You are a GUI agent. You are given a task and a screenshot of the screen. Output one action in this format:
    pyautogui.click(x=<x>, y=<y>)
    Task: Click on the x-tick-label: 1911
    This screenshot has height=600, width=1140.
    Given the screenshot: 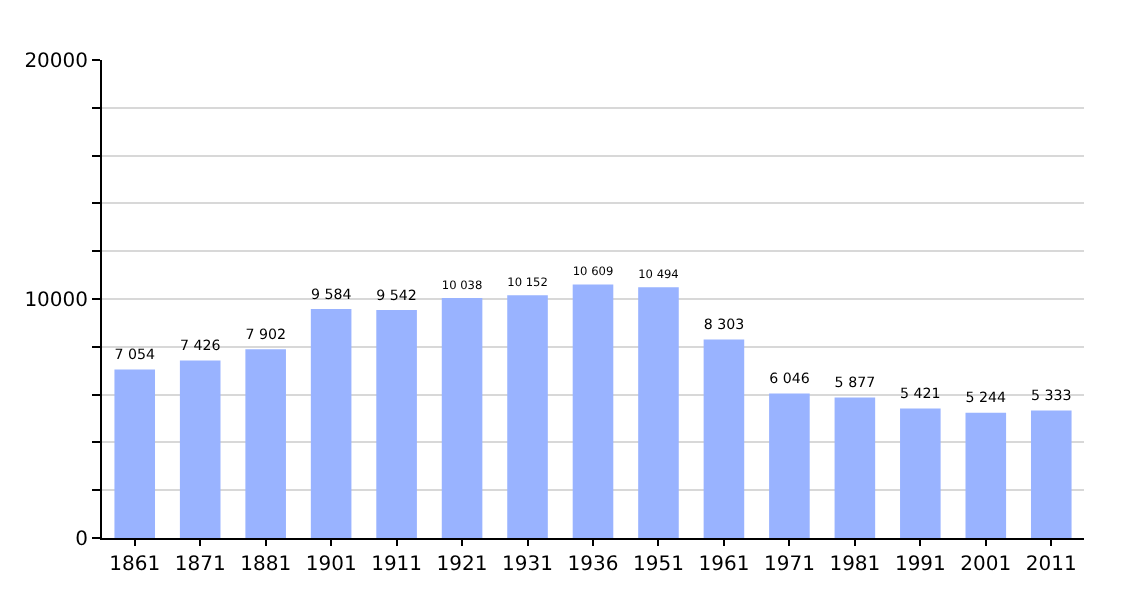 What is the action you would take?
    pyautogui.click(x=397, y=565)
    